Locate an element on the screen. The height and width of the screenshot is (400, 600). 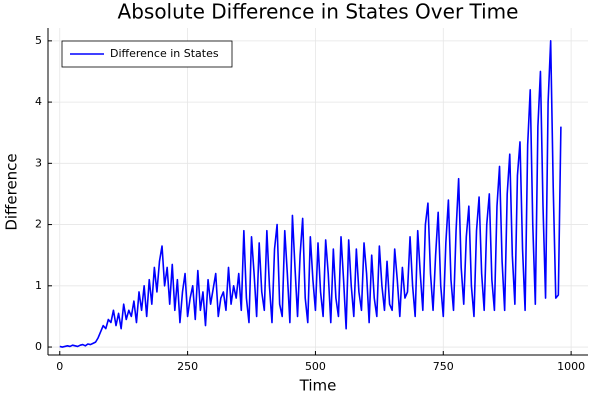
y-axis-label: Difference is located at coordinates (12, 191).